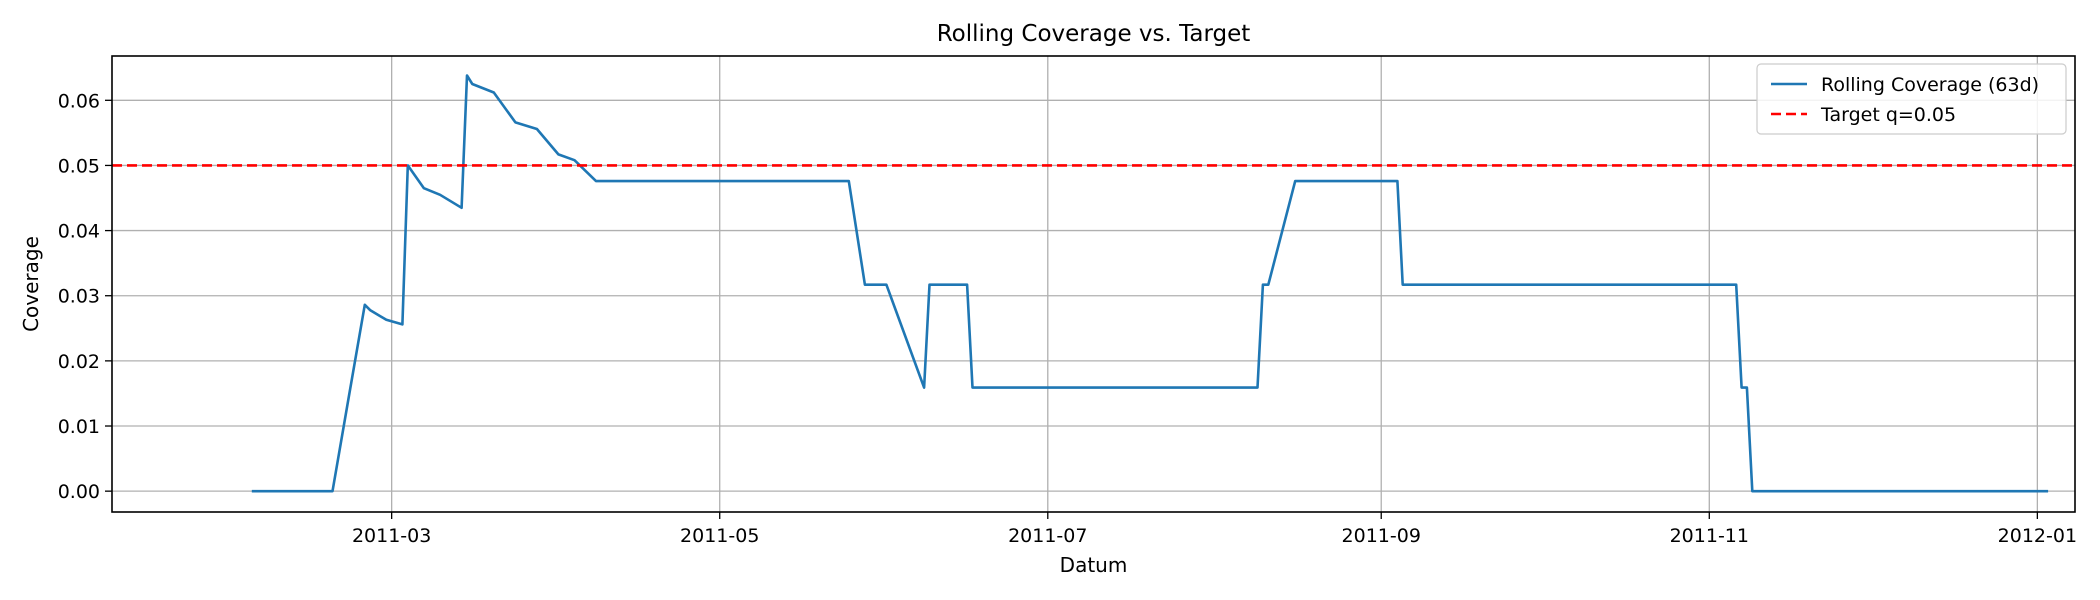  I want to click on x-tick-label: 2011-05, so click(719, 536).